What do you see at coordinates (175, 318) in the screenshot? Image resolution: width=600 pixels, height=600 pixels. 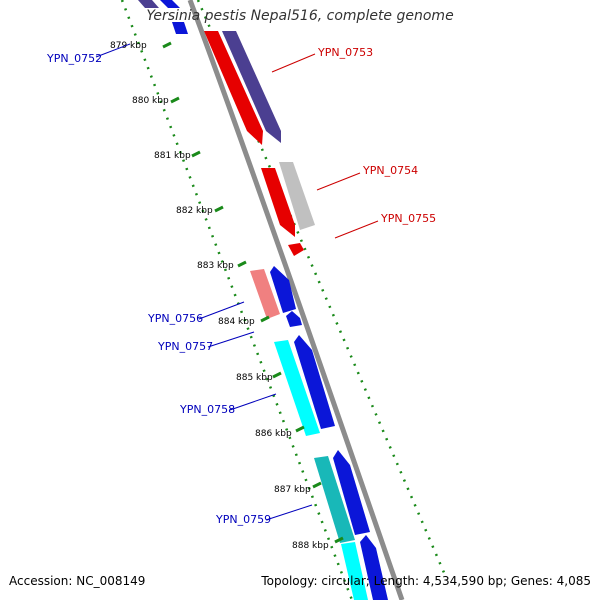 I see `gene-label-ypn-0756: YPN_0756` at bounding box center [175, 318].